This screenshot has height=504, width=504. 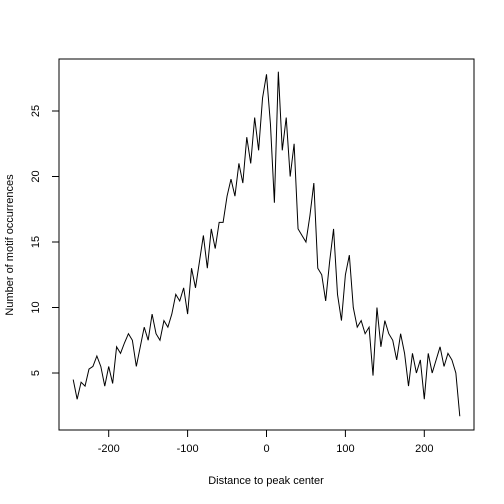 I want to click on x-tick-label: -200, so click(x=109, y=449).